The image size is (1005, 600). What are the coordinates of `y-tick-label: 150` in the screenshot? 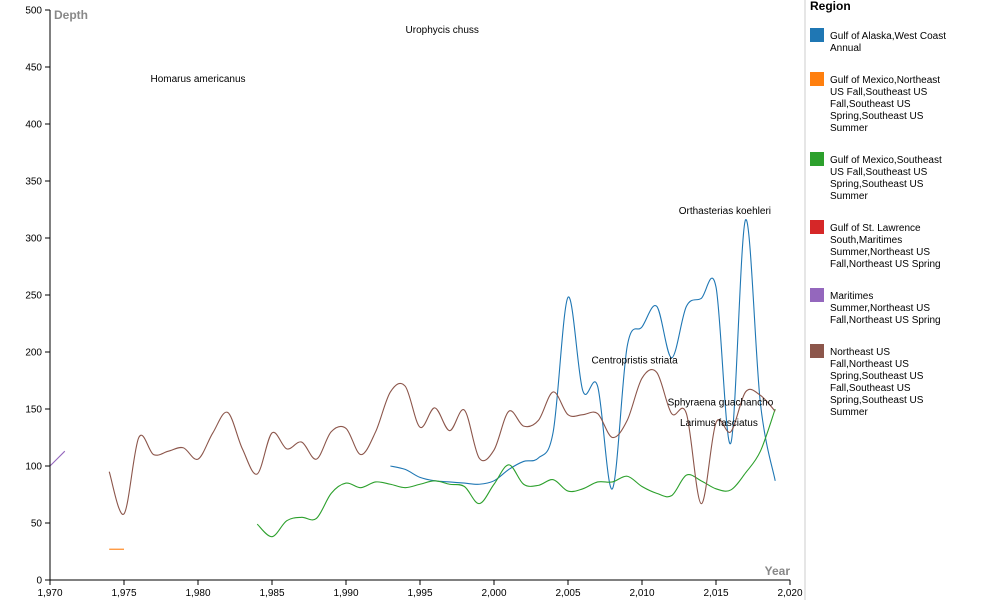 It's located at (33, 410).